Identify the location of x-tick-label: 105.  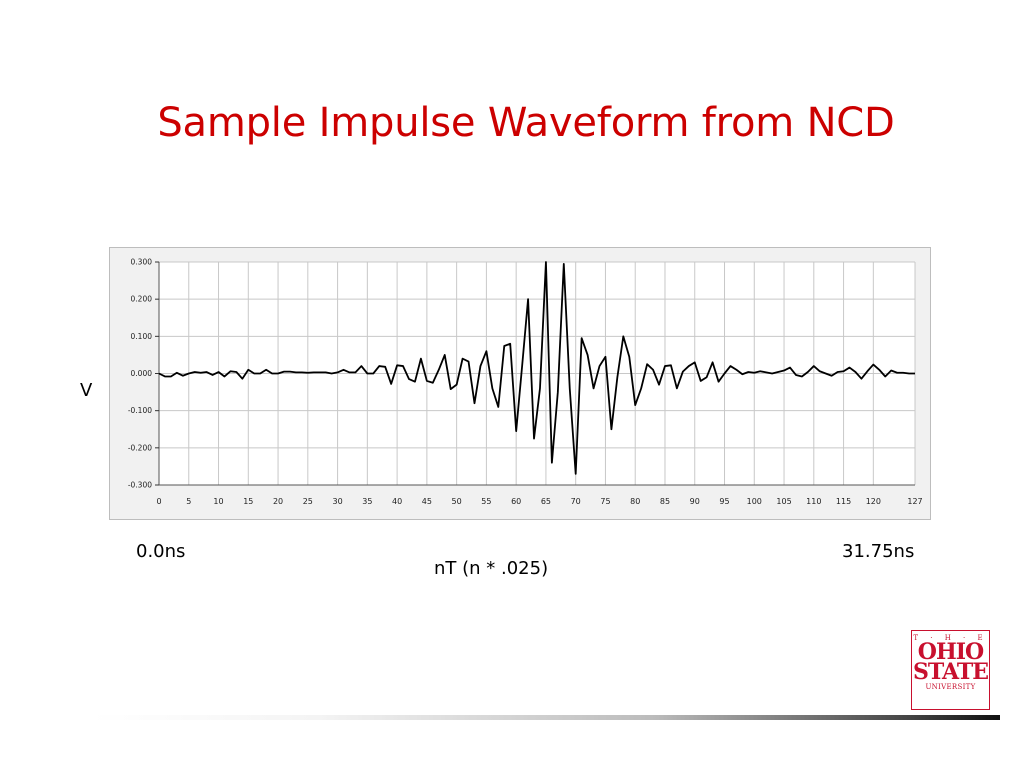
(783, 501).